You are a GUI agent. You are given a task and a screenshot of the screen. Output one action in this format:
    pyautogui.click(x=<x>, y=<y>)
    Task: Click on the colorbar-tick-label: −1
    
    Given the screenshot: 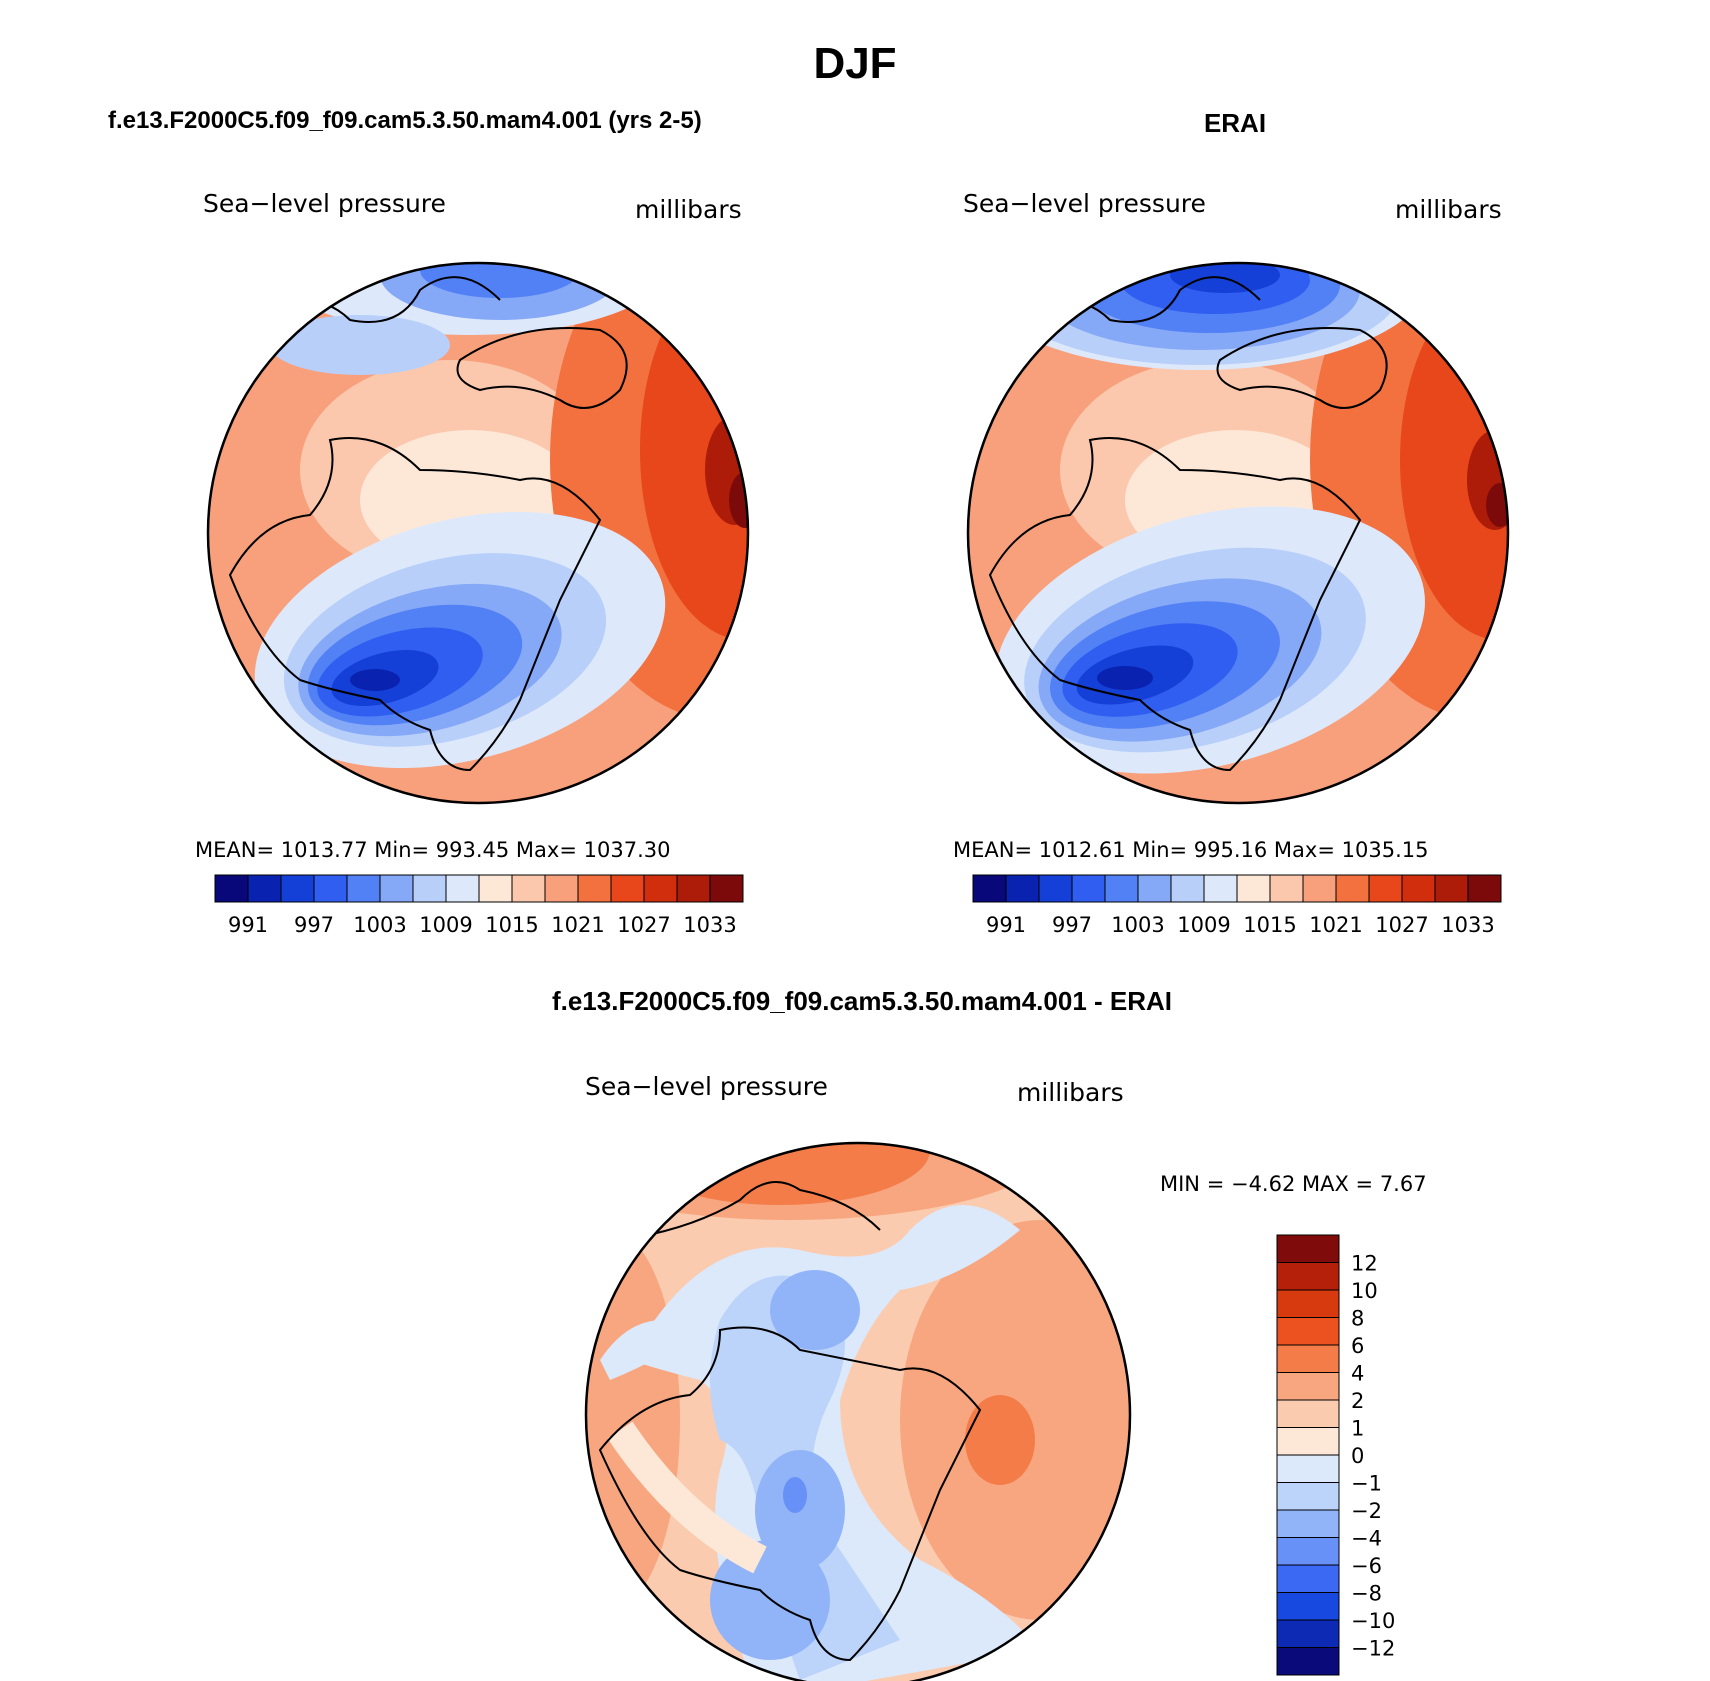 What is the action you would take?
    pyautogui.click(x=1366, y=1484)
    